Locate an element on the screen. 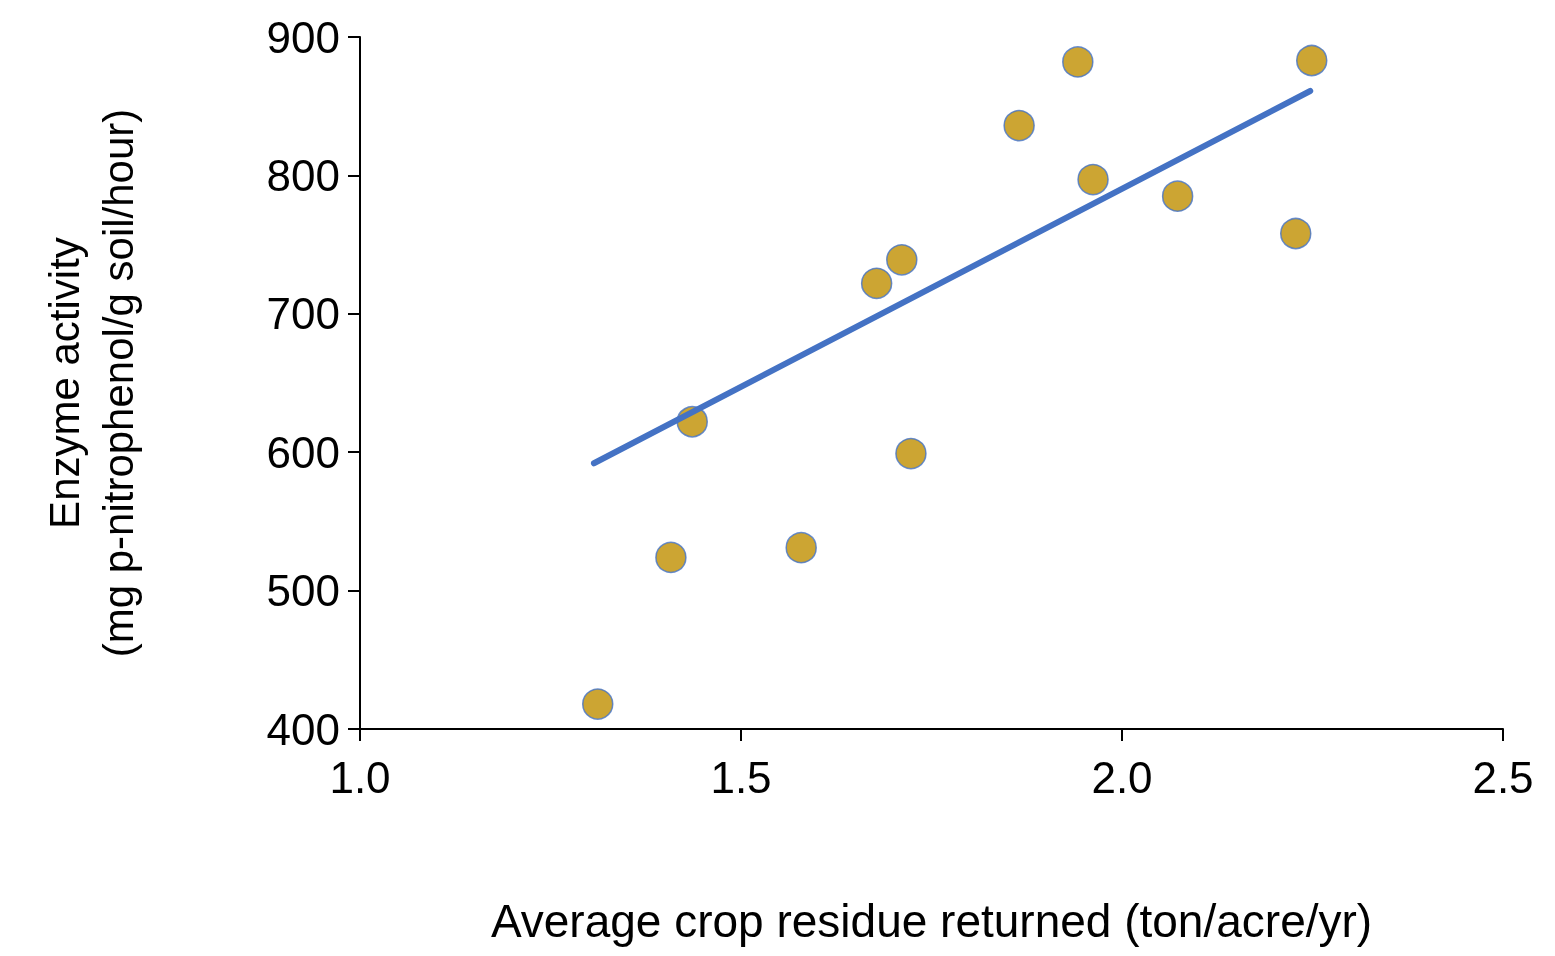 The width and height of the screenshot is (1555, 956). x-tick-label: 1.5 is located at coordinates (741, 777).